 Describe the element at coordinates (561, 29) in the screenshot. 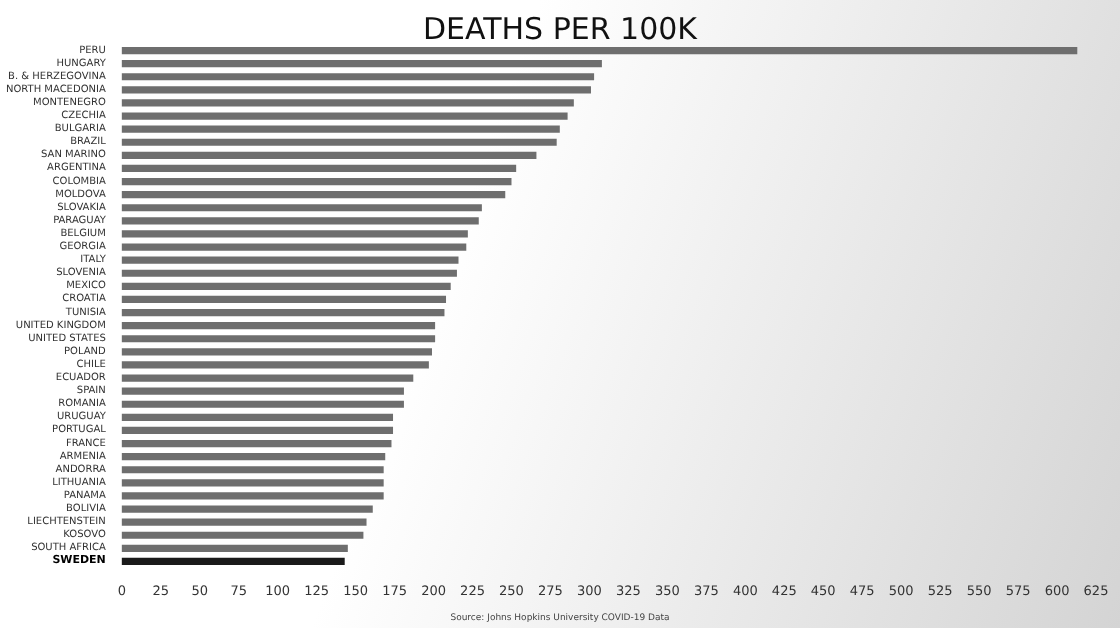

I see `chart-title: DEATHS PER 100K` at that location.